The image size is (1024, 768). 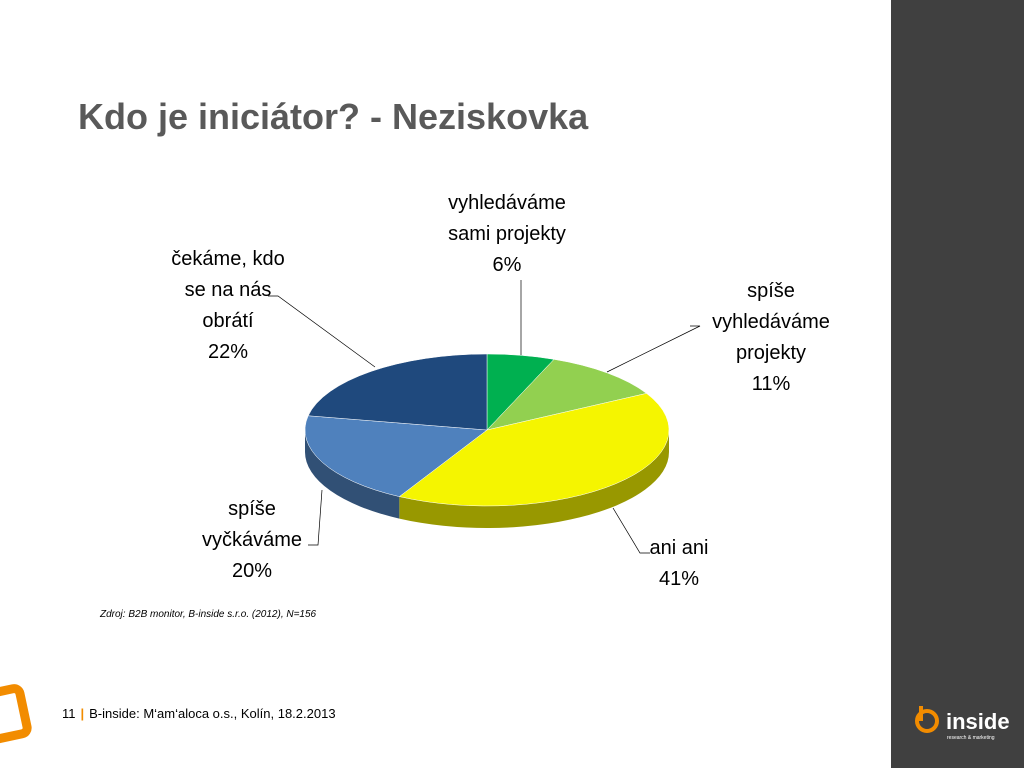 I want to click on logo-name: inside, so click(x=978, y=721).